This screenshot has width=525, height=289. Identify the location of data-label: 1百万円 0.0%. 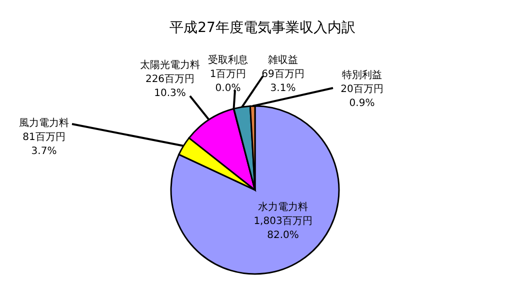
(228, 81).